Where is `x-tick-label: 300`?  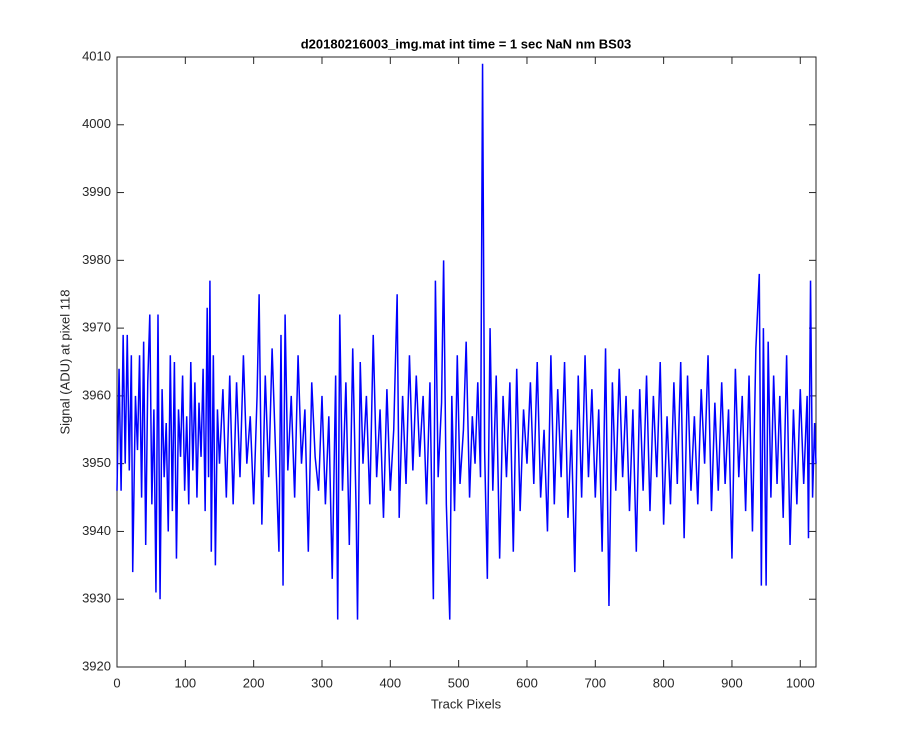 x-tick-label: 300 is located at coordinates (322, 682).